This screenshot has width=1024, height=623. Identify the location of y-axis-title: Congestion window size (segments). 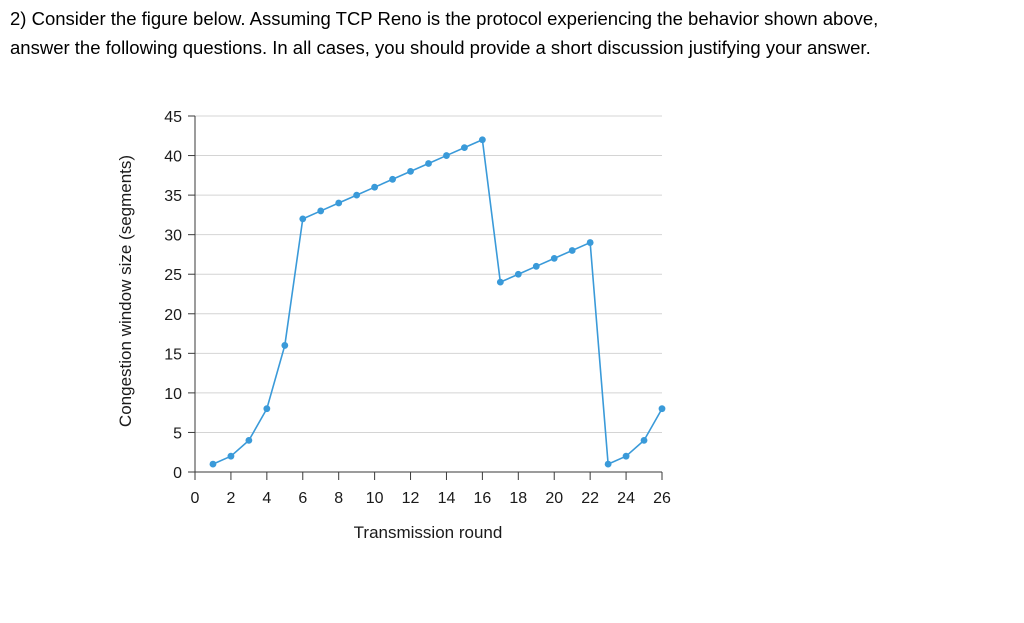
(125, 291).